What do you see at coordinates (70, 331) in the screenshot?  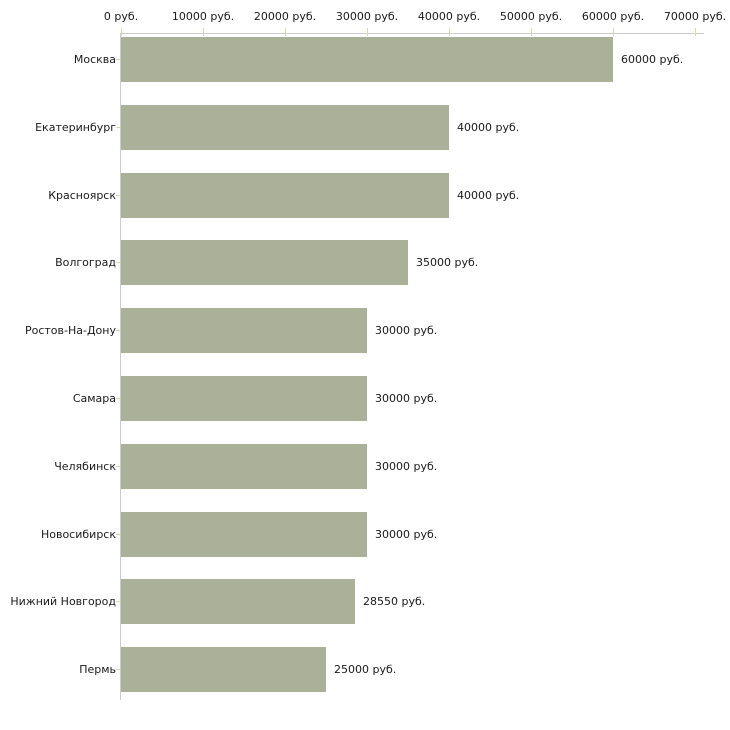 I see `category-label: Ростов-На-Дону` at bounding box center [70, 331].